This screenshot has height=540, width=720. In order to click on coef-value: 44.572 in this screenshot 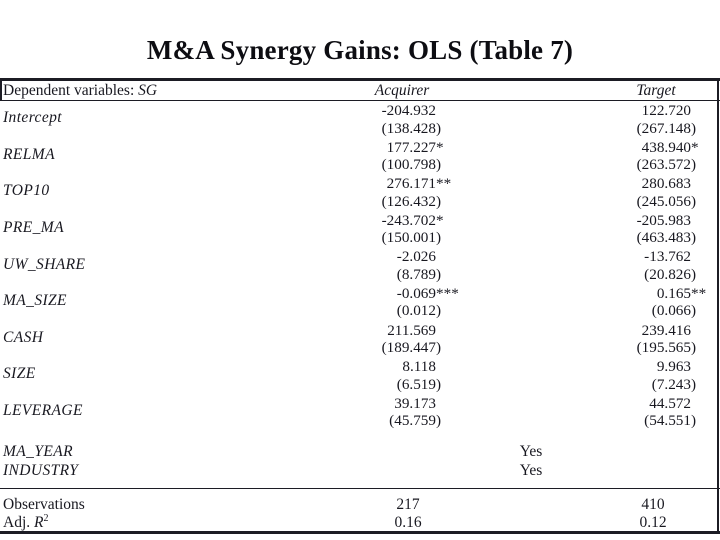, I will do `click(345, 403)`.